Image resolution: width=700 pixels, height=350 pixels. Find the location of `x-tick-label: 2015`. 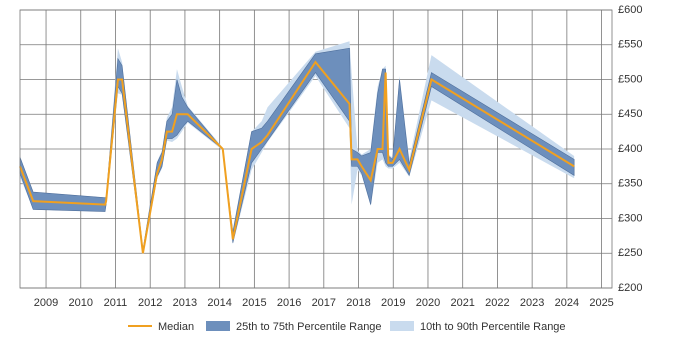

x-tick-label: 2015 is located at coordinates (254, 303).